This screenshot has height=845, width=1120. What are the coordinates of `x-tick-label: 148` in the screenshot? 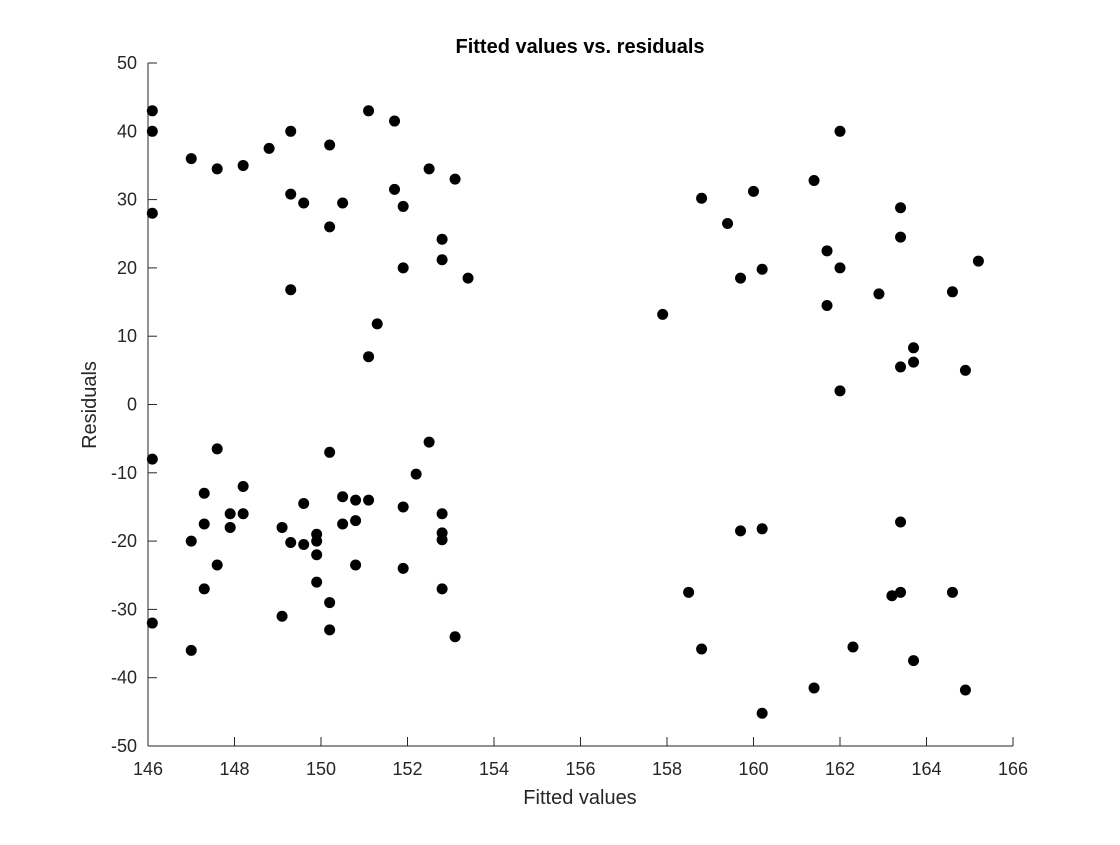 It's located at (234, 769).